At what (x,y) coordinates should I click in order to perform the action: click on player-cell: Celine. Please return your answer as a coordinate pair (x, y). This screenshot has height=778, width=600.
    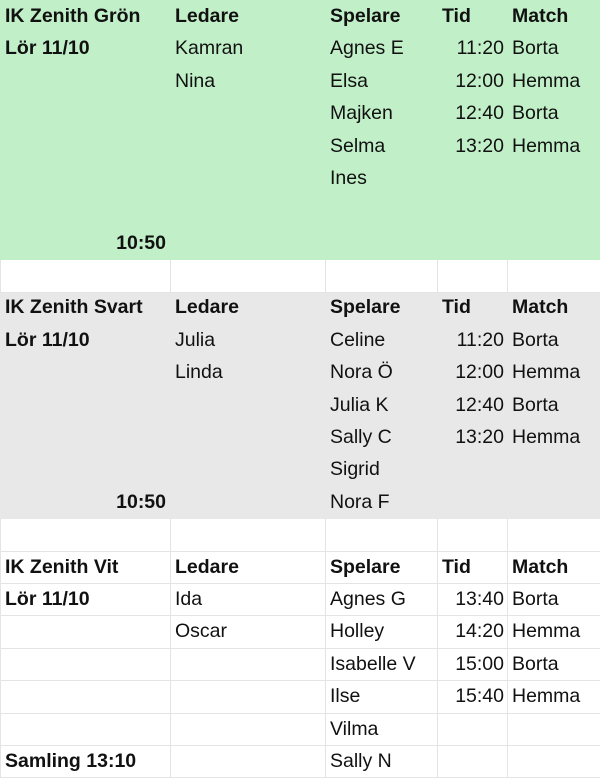
    Looking at the image, I should click on (381, 340).